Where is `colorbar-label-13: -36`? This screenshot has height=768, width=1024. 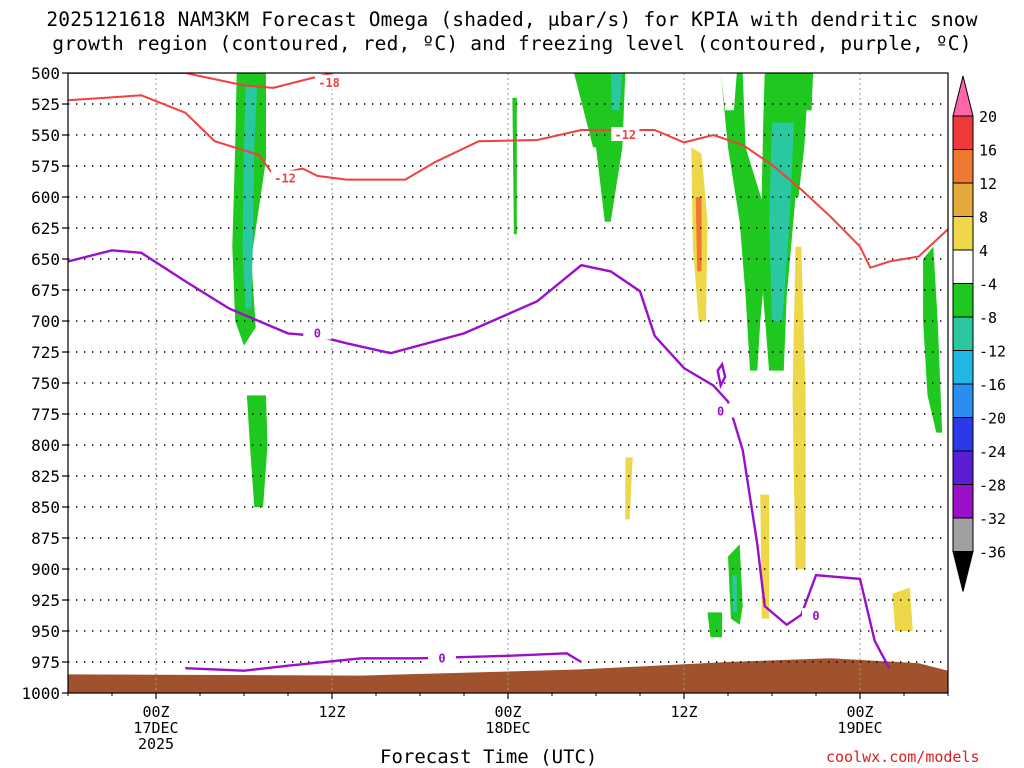 colorbar-label-13: -36 is located at coordinates (992, 553).